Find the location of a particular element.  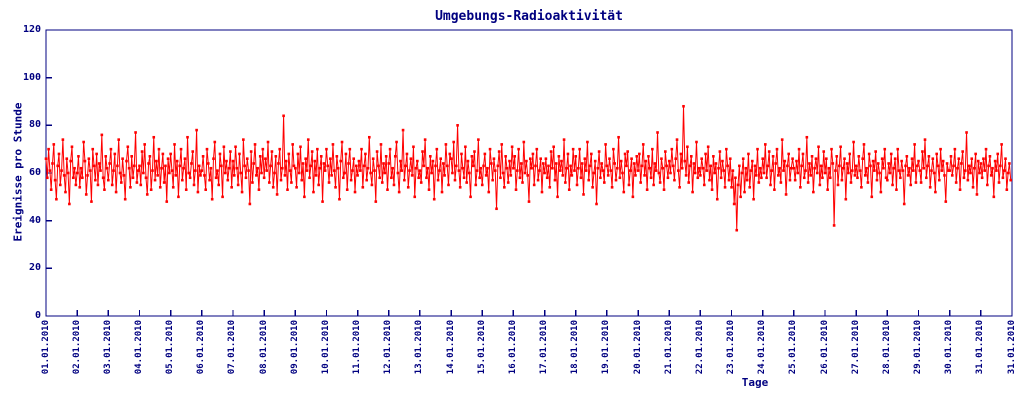

x-tick-label: 19.01.2010 is located at coordinates (606, 347).